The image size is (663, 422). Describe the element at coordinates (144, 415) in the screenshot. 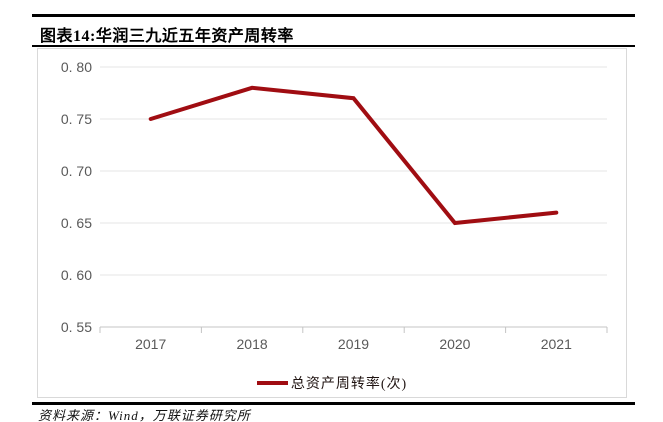

I see `source-note: 资料来源：Wind，万联证券研究所` at that location.